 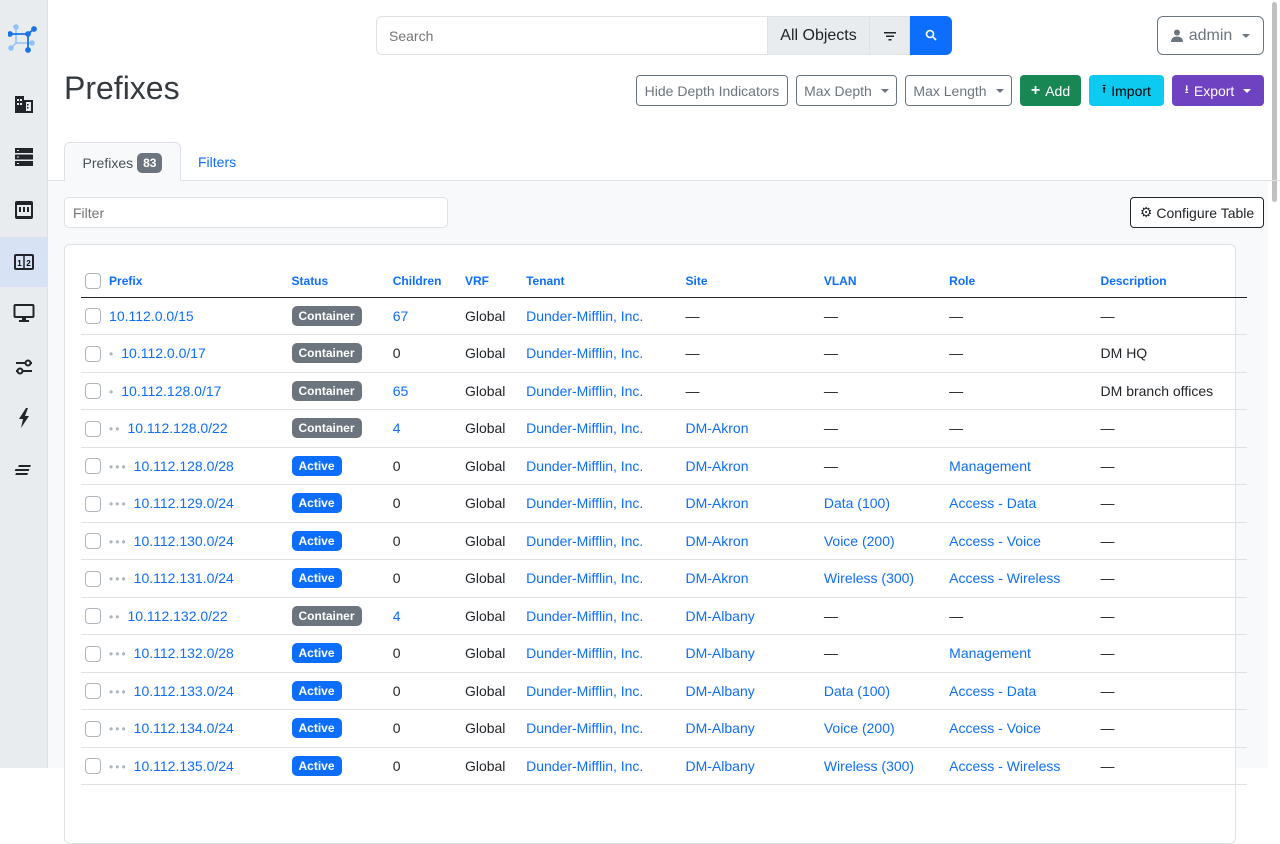 I want to click on prefix-link: 10.112.132.0/22, so click(x=177, y=615).